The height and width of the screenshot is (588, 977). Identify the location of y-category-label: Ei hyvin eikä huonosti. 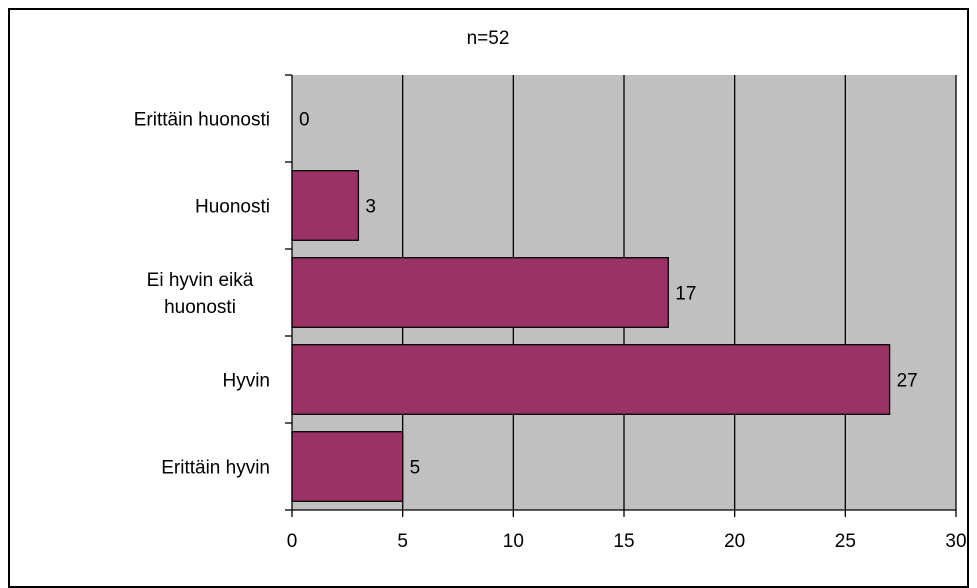
(200, 294).